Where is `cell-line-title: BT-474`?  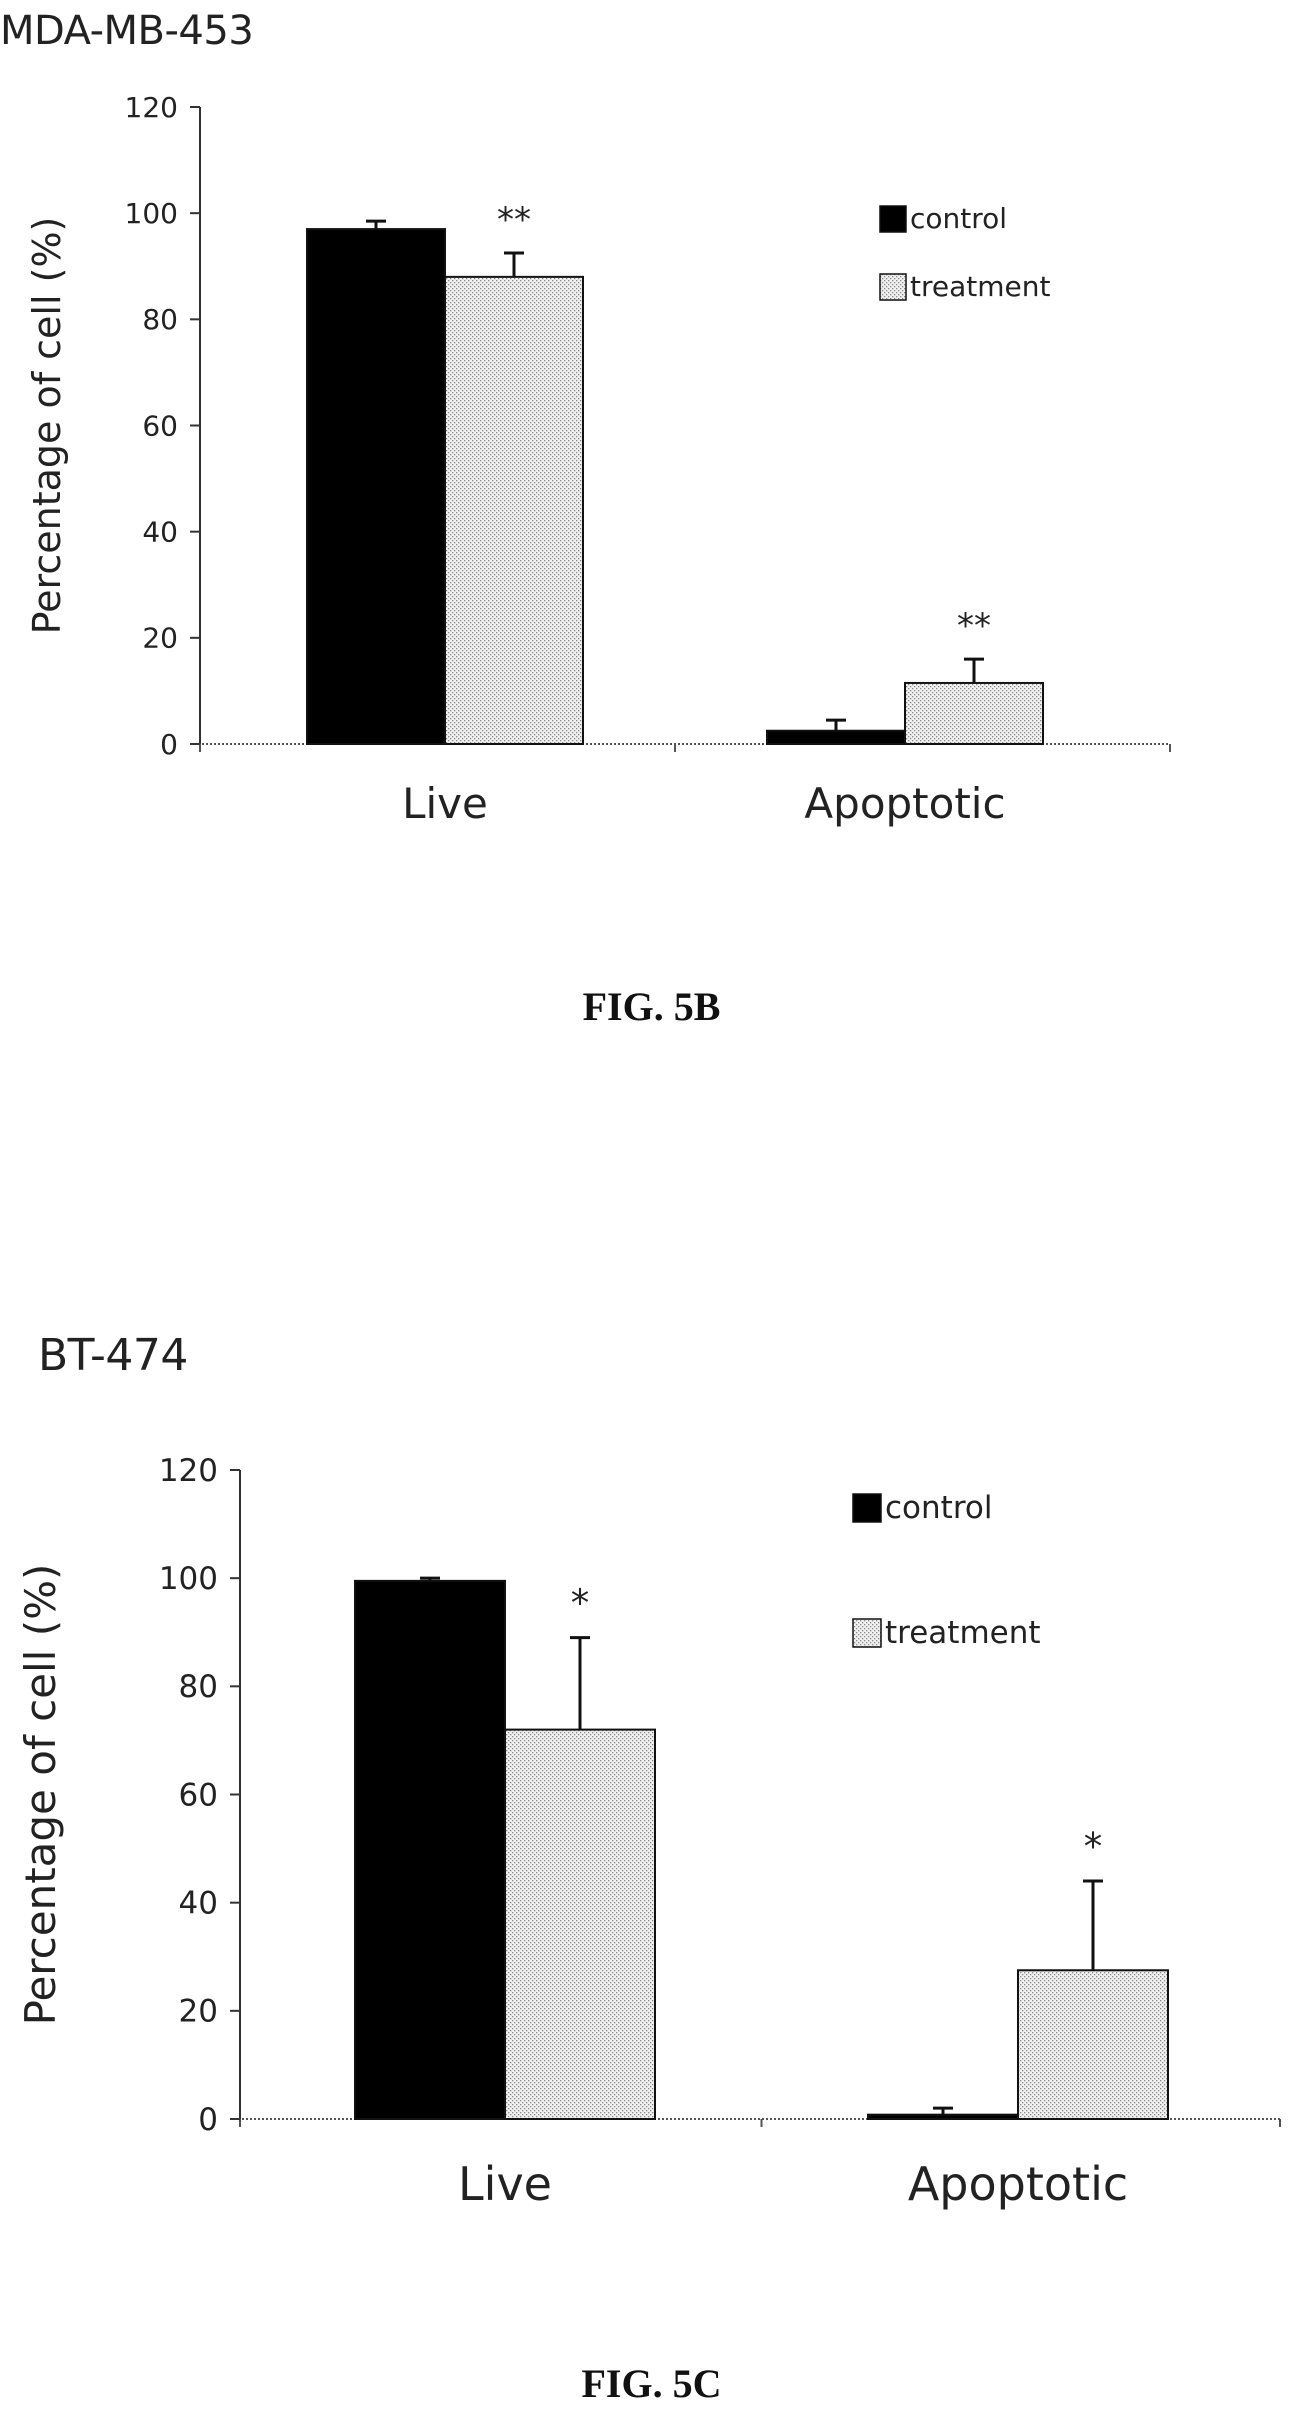 cell-line-title: BT-474 is located at coordinates (113, 1355).